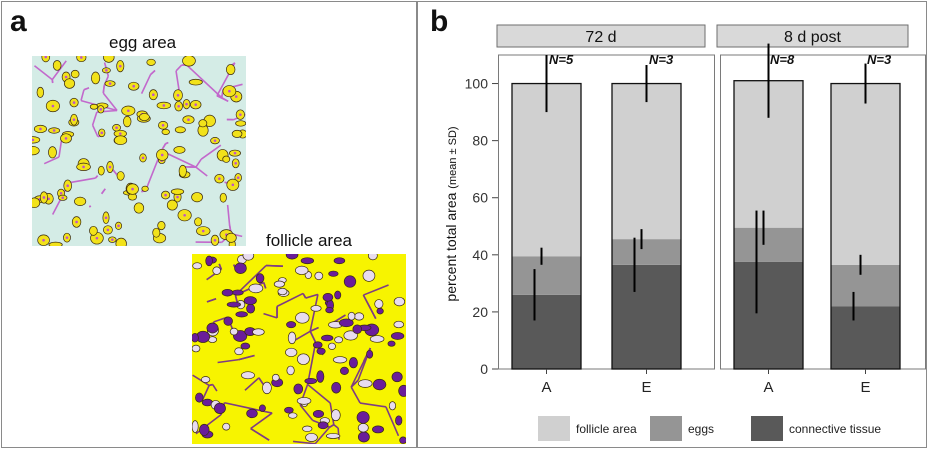 This screenshot has height=450, width=928. Describe the element at coordinates (865, 337) in the screenshot. I see `bar-segment-connective-tissue` at that location.